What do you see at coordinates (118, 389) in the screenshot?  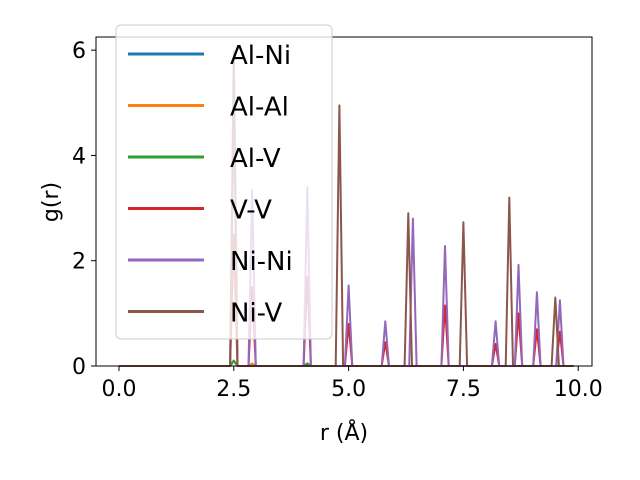 I see `x-tick-label: 0.0` at bounding box center [118, 389].